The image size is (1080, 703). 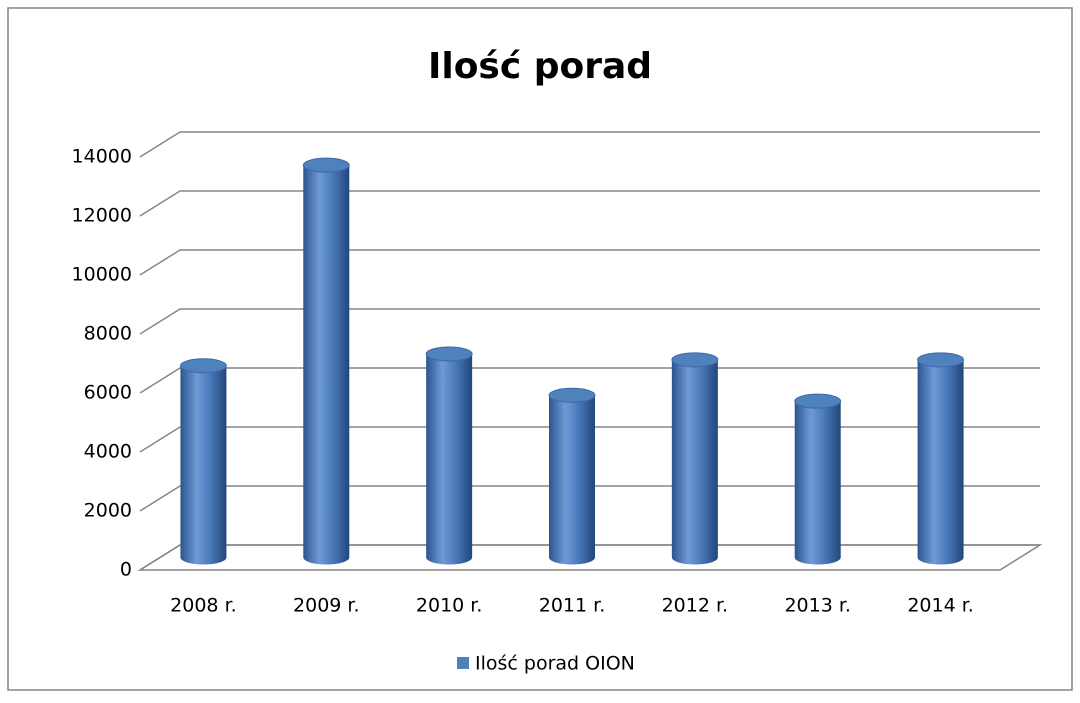 What do you see at coordinates (817, 606) in the screenshot?
I see `x-tick-label: 2013 r.` at bounding box center [817, 606].